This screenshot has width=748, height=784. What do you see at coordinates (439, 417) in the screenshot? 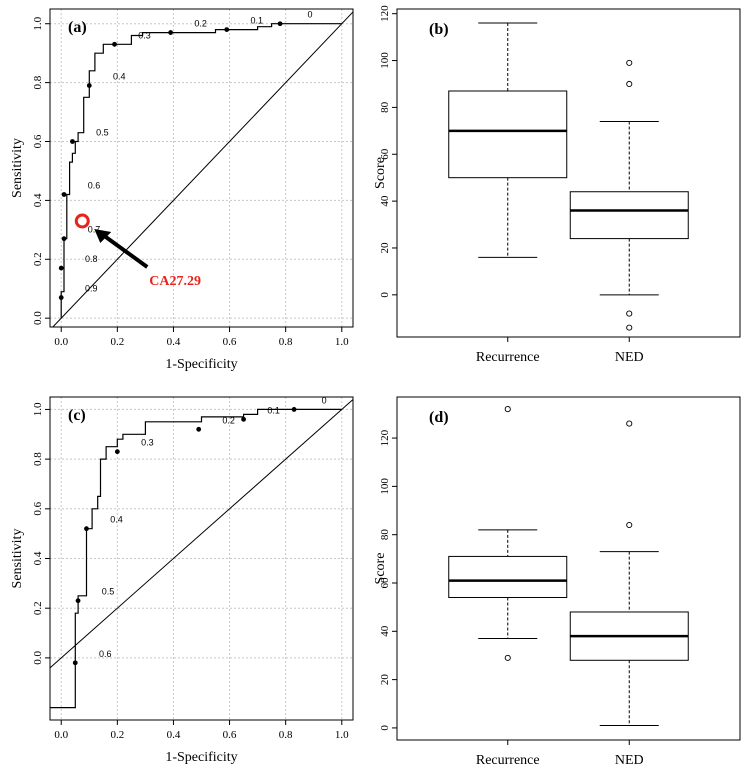
I see `panel-label: (d)` at bounding box center [439, 417].